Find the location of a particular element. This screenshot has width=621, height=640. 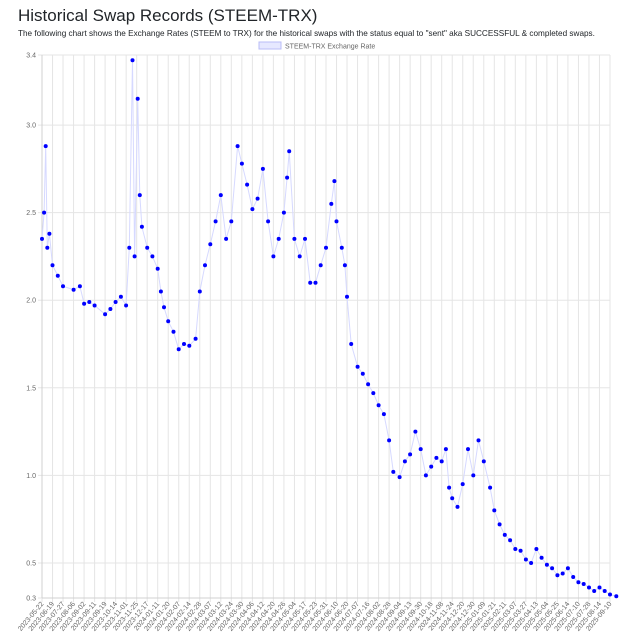

y-tick-label: 1.5 is located at coordinates (31, 388).